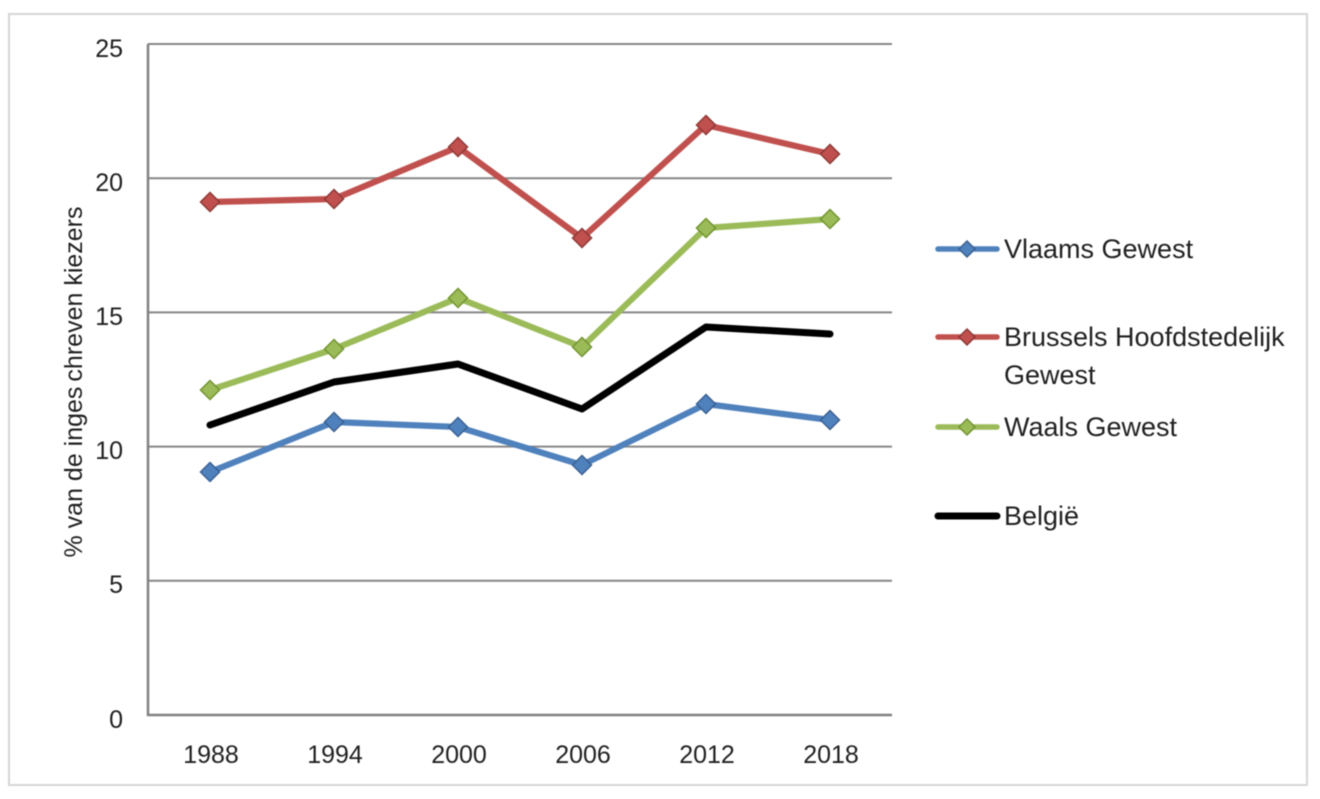 The width and height of the screenshot is (1320, 799). What do you see at coordinates (211, 755) in the screenshot?
I see `svg-text: 1988` at bounding box center [211, 755].